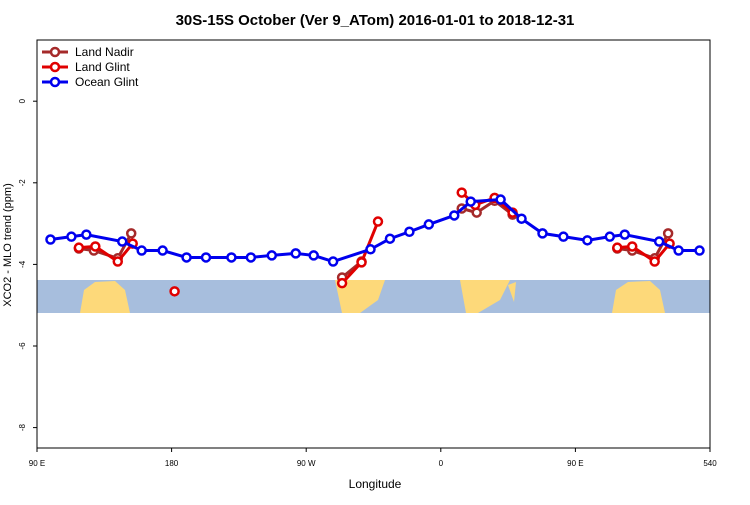 This screenshot has width=750, height=505. I want to click on x-tick-label: 540, so click(710, 463).